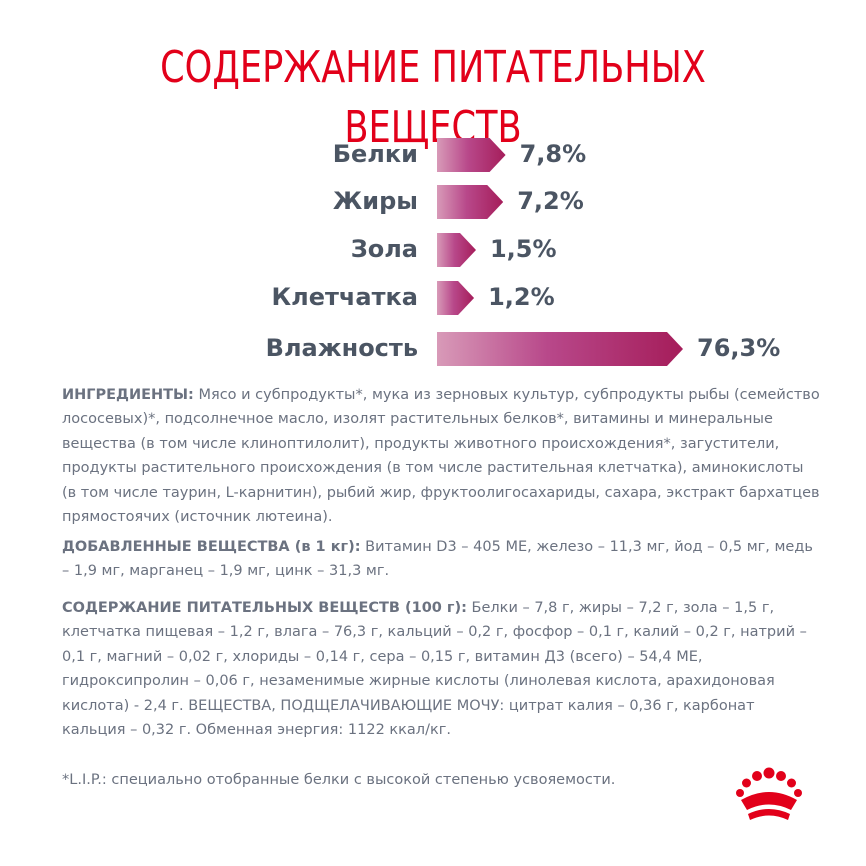 The image size is (866, 866). What do you see at coordinates (433, 201) in the screenshot?
I see `nutrient-row-fat: Жиры 7,2%` at bounding box center [433, 201].